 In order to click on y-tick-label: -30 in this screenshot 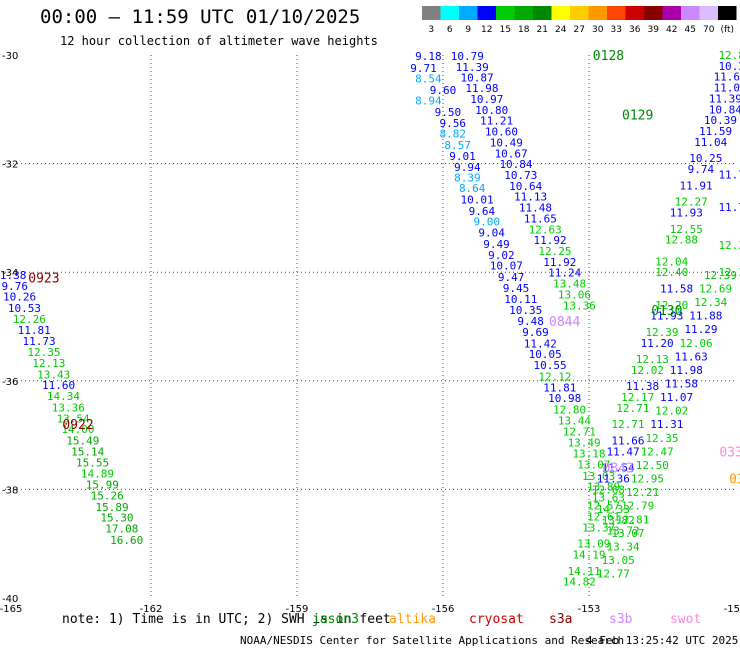, I will do `click(10, 56)`.